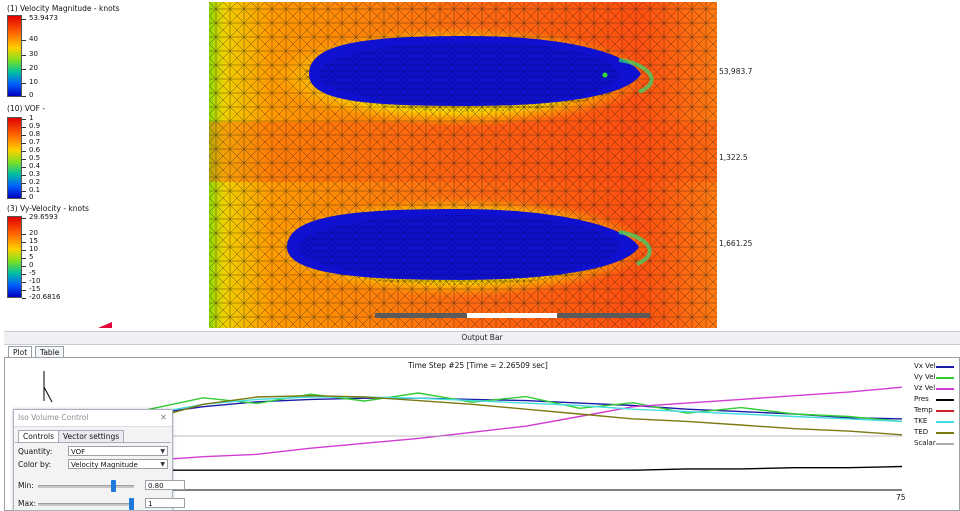 This screenshot has height=511, width=960. What do you see at coordinates (165, 485) in the screenshot?
I see `min-input: 0.80` at bounding box center [165, 485].